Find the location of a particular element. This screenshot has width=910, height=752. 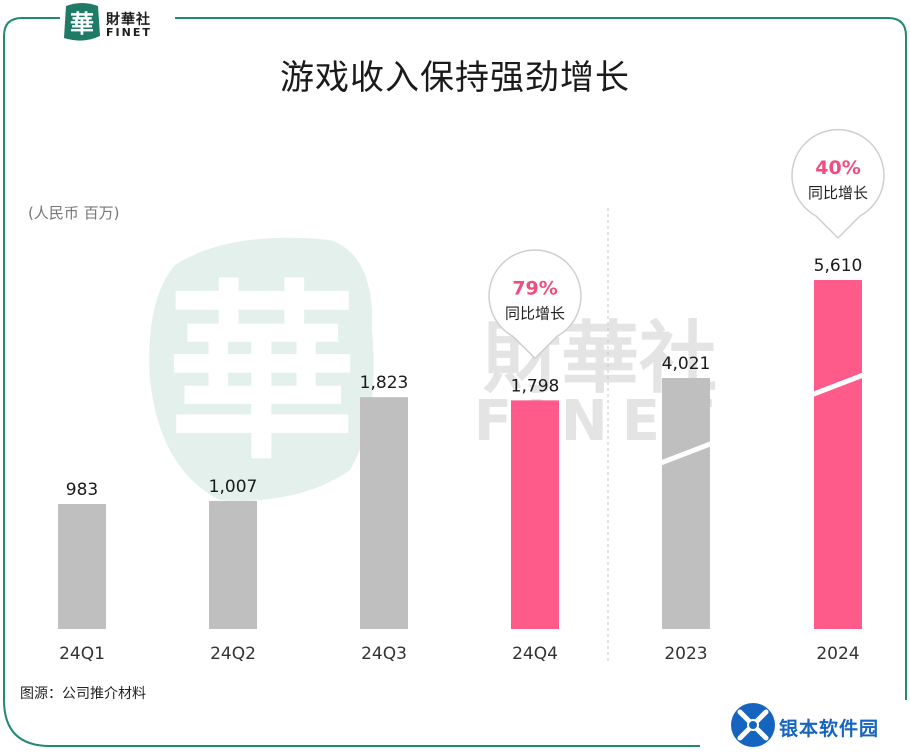

unit-label: (人民币 百万) is located at coordinates (74, 213).